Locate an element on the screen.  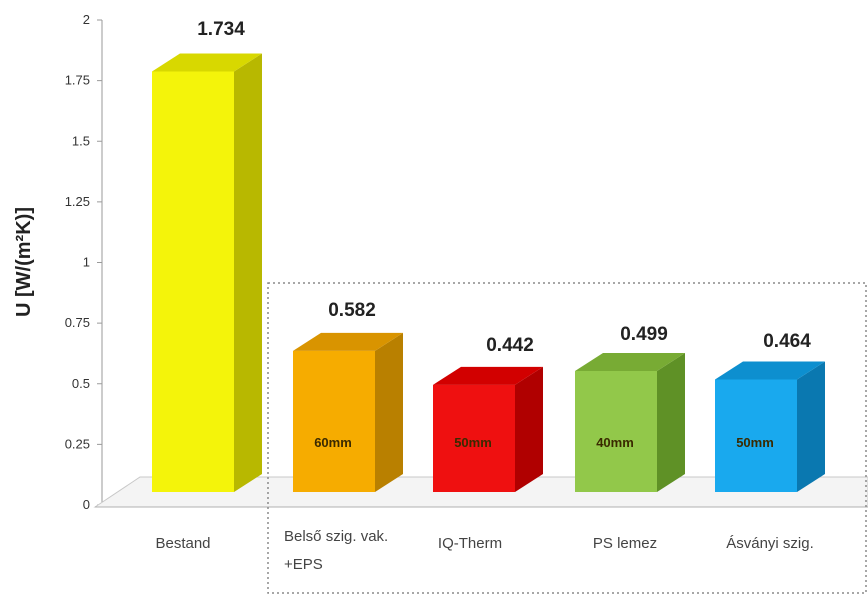
y-tick-label: 1.25 is located at coordinates (77, 201).